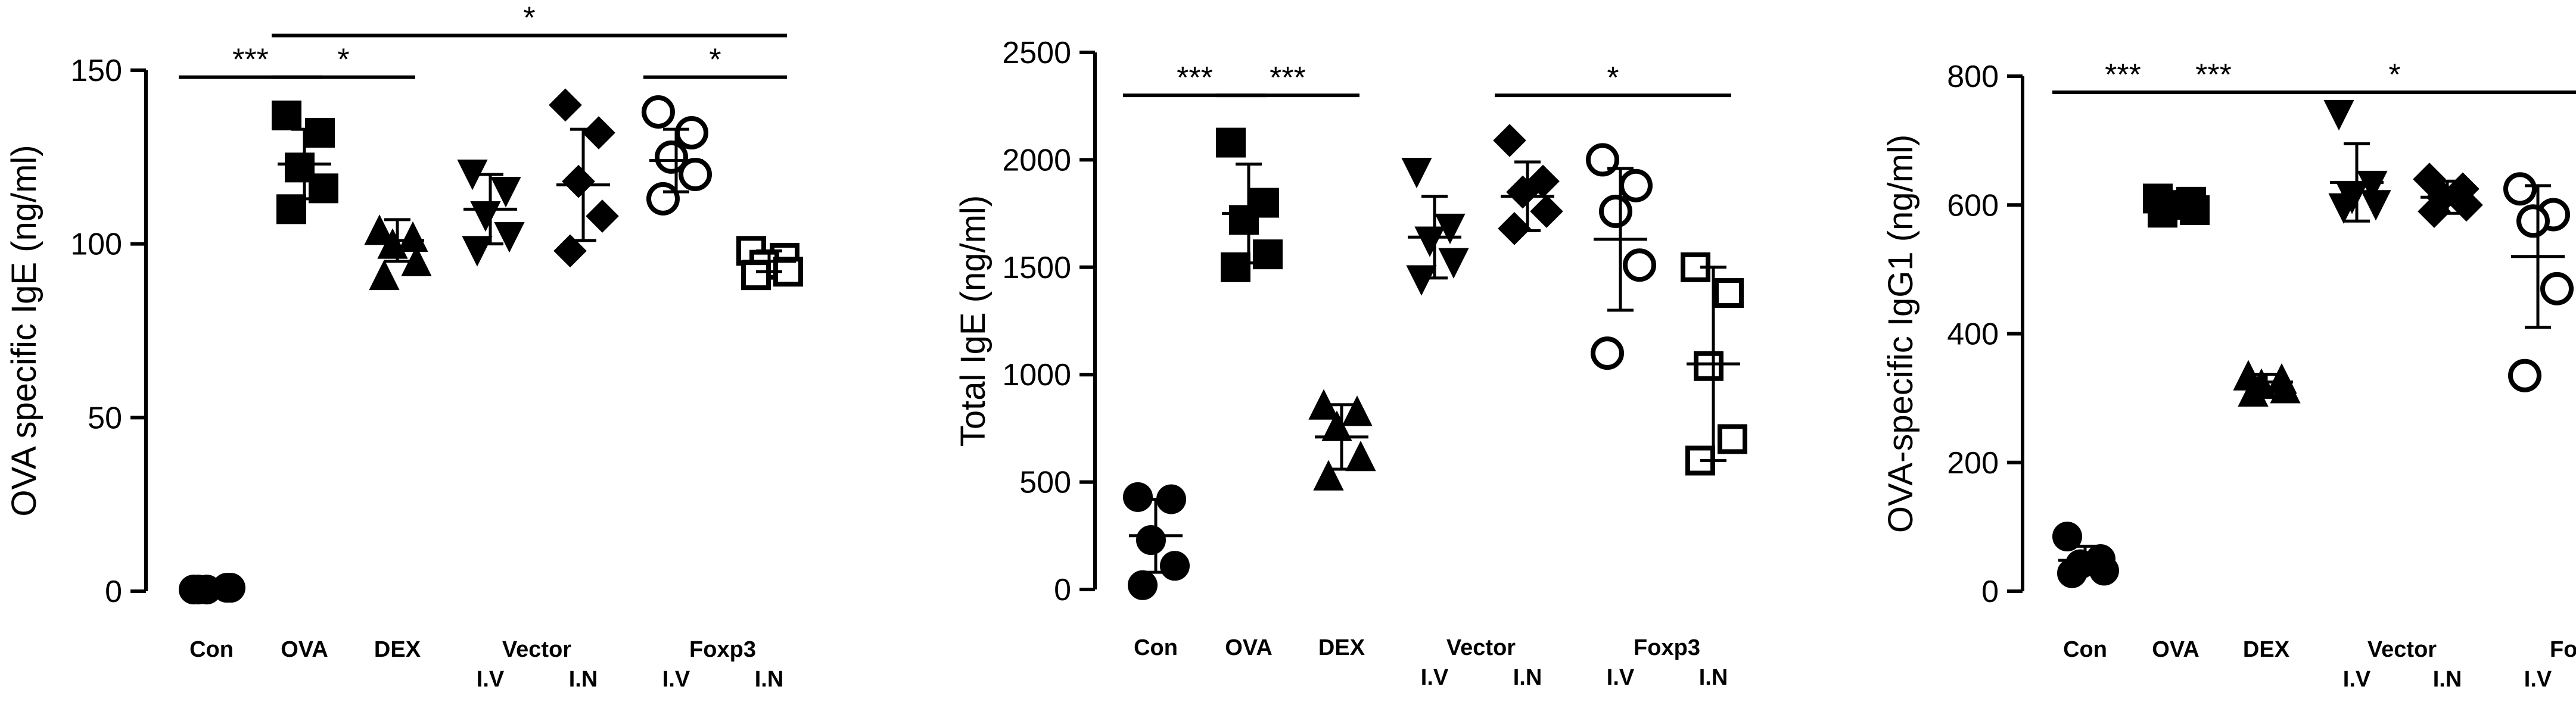  Describe the element at coordinates (1036, 268) in the screenshot. I see `y-tick-label: 1500` at that location.